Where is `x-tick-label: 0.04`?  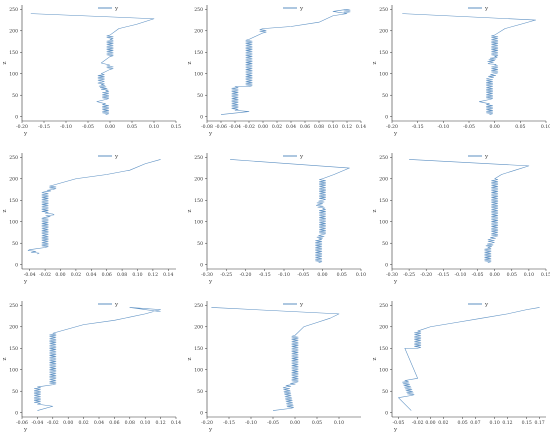
x-tick-label: 0.04 is located at coordinates (291, 127).